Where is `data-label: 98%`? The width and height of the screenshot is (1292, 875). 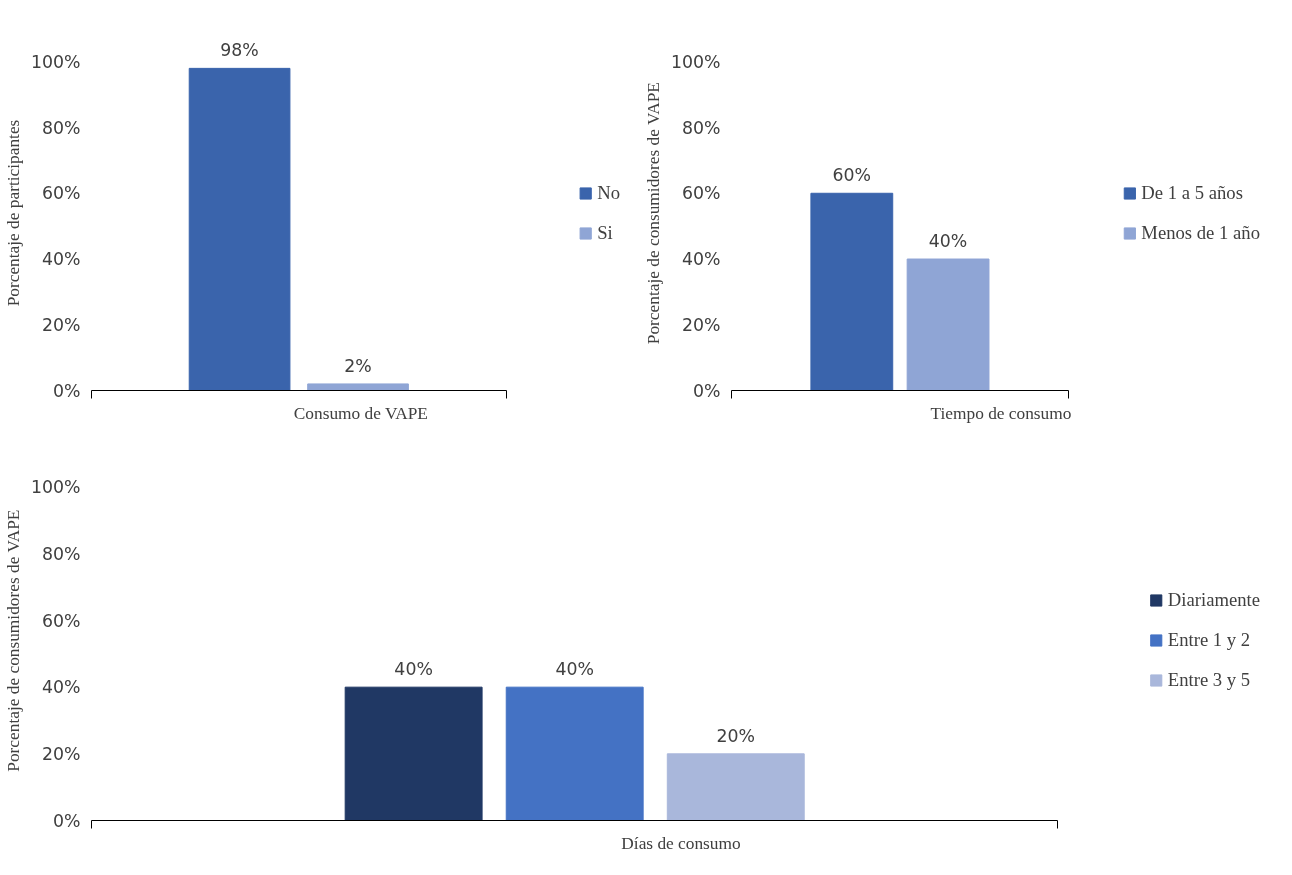
data-label: 98% is located at coordinates (239, 50).